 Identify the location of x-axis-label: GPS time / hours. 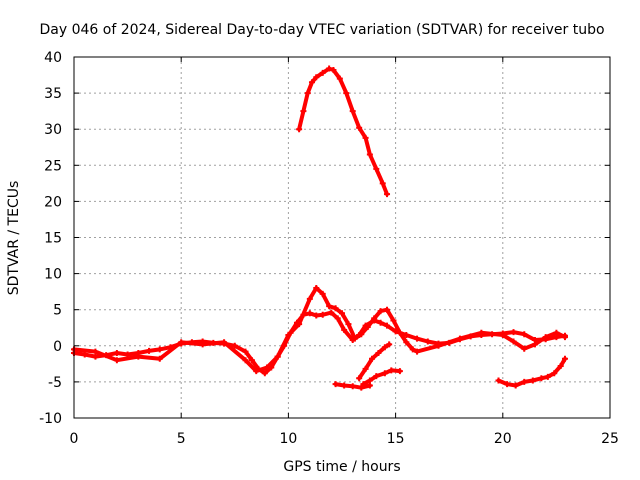
(341, 467).